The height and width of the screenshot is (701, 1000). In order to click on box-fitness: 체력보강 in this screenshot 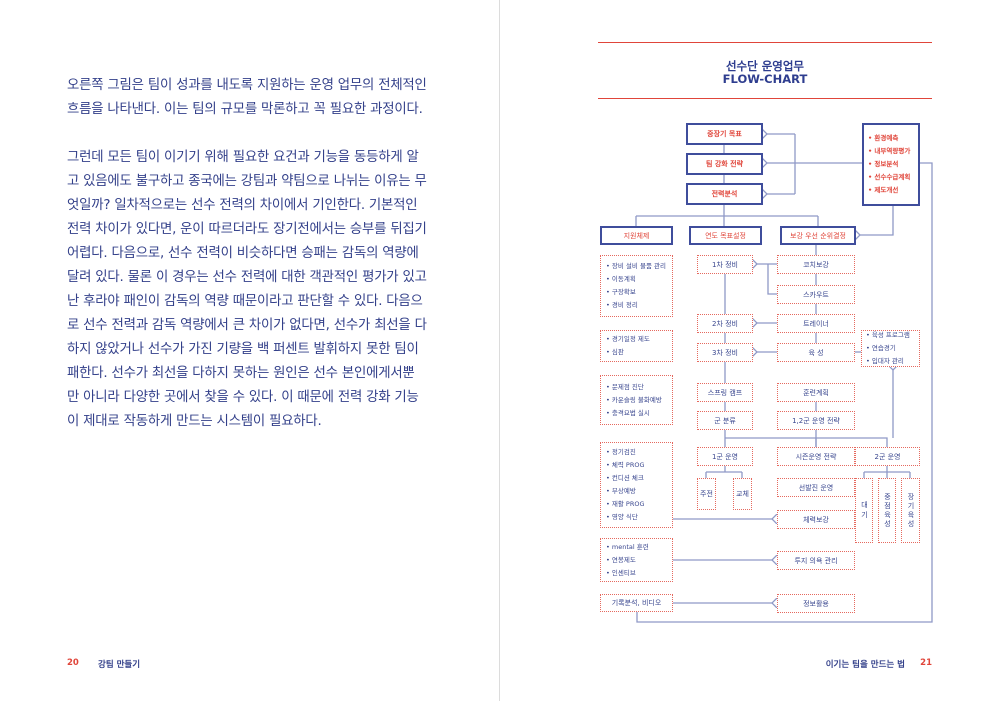, I will do `click(816, 519)`.